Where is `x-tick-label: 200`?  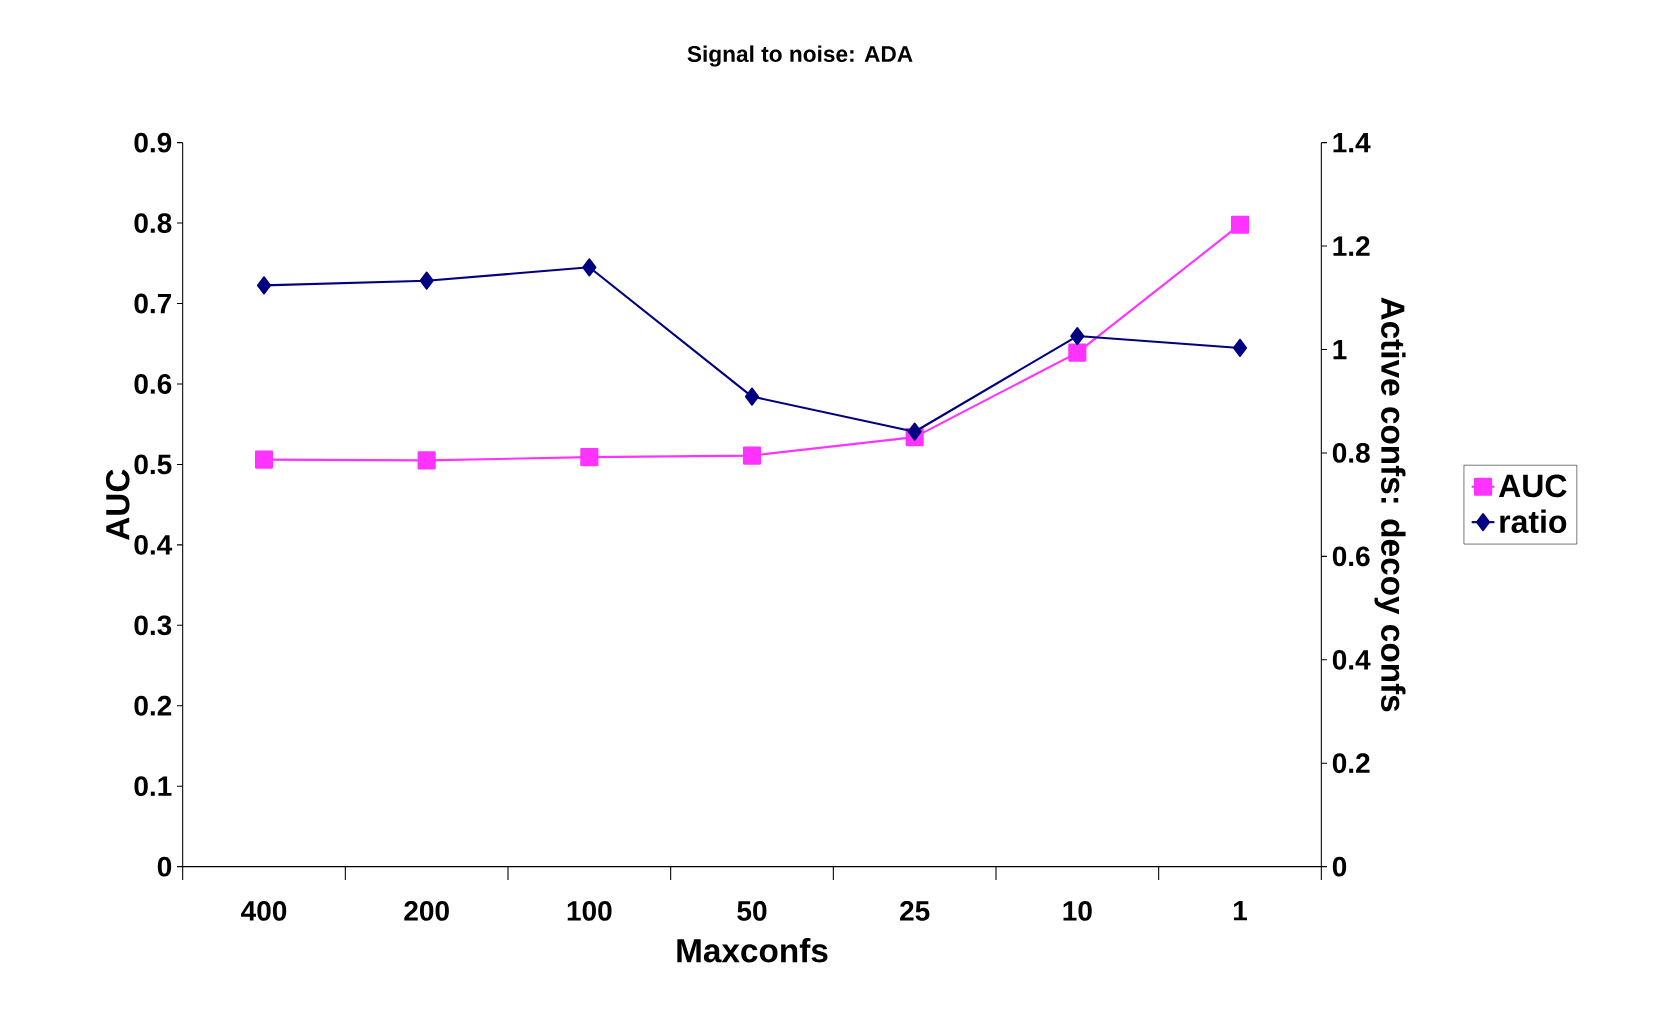 x-tick-label: 200 is located at coordinates (426, 910).